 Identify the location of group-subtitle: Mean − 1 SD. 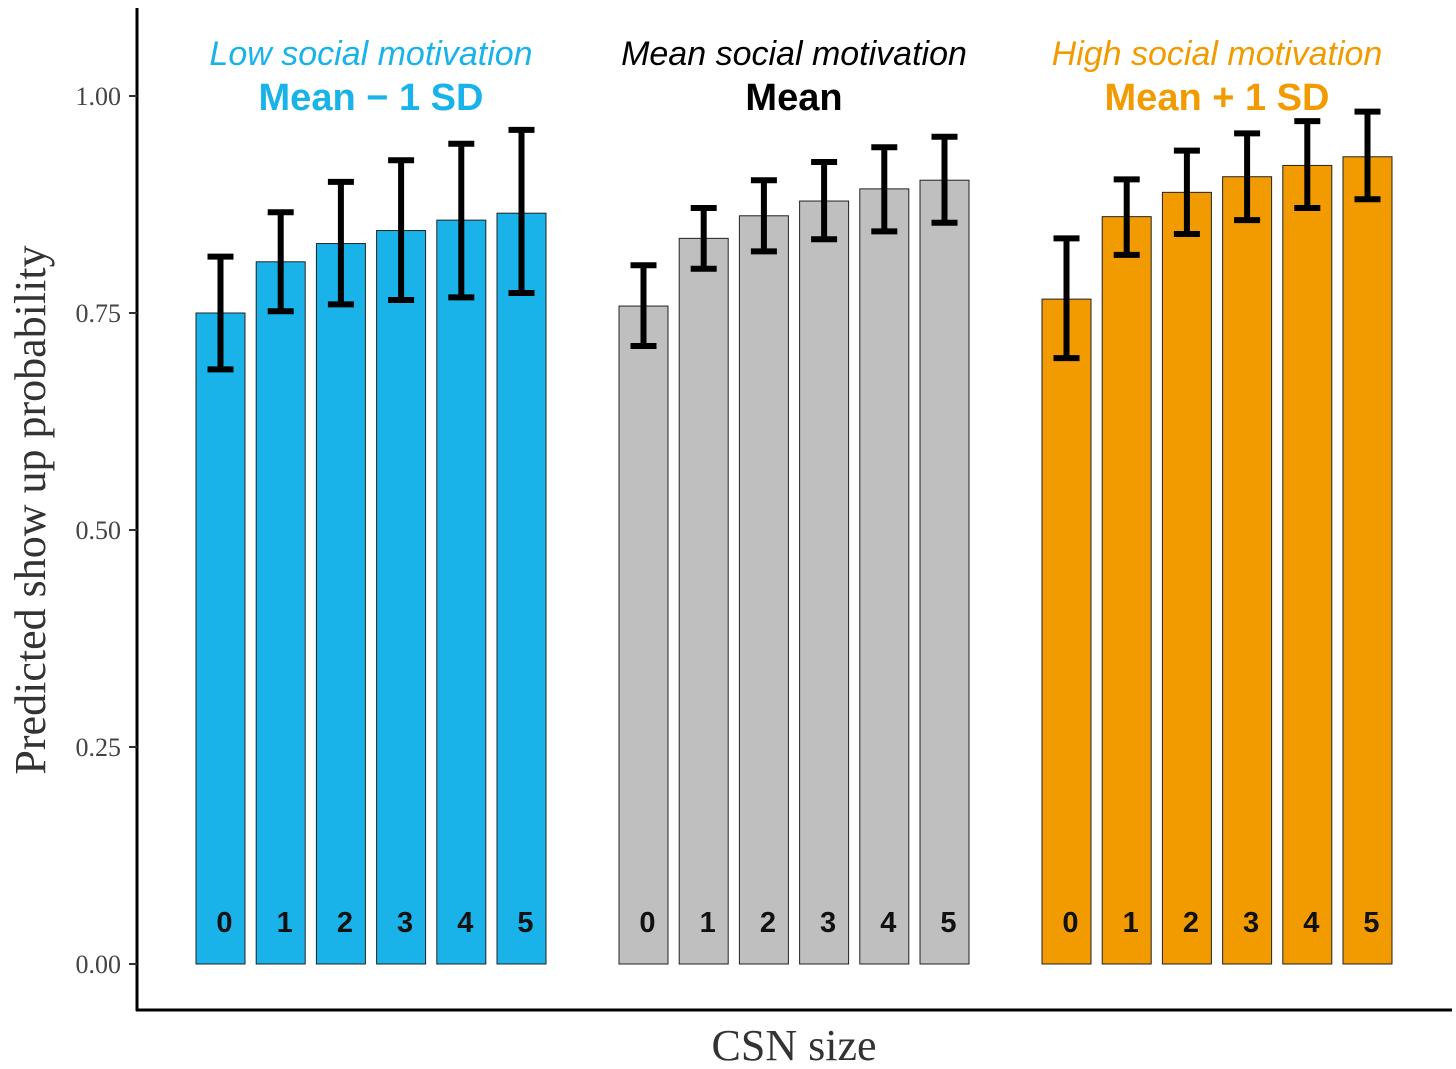
(371, 98).